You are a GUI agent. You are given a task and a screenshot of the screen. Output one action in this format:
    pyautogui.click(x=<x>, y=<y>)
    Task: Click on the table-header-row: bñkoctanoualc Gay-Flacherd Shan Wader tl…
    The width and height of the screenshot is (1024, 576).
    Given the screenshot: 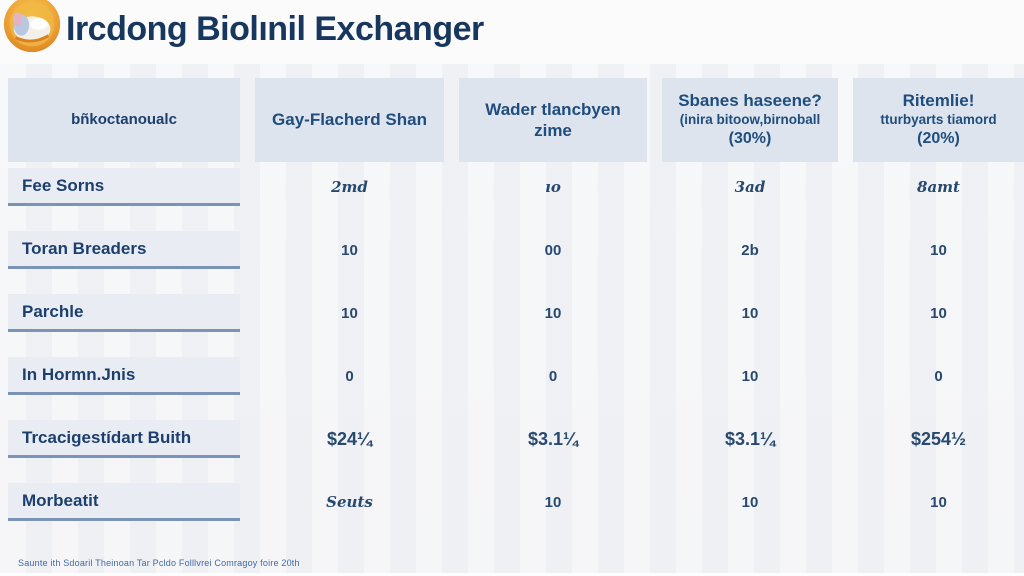 What is the action you would take?
    pyautogui.click(x=512, y=120)
    